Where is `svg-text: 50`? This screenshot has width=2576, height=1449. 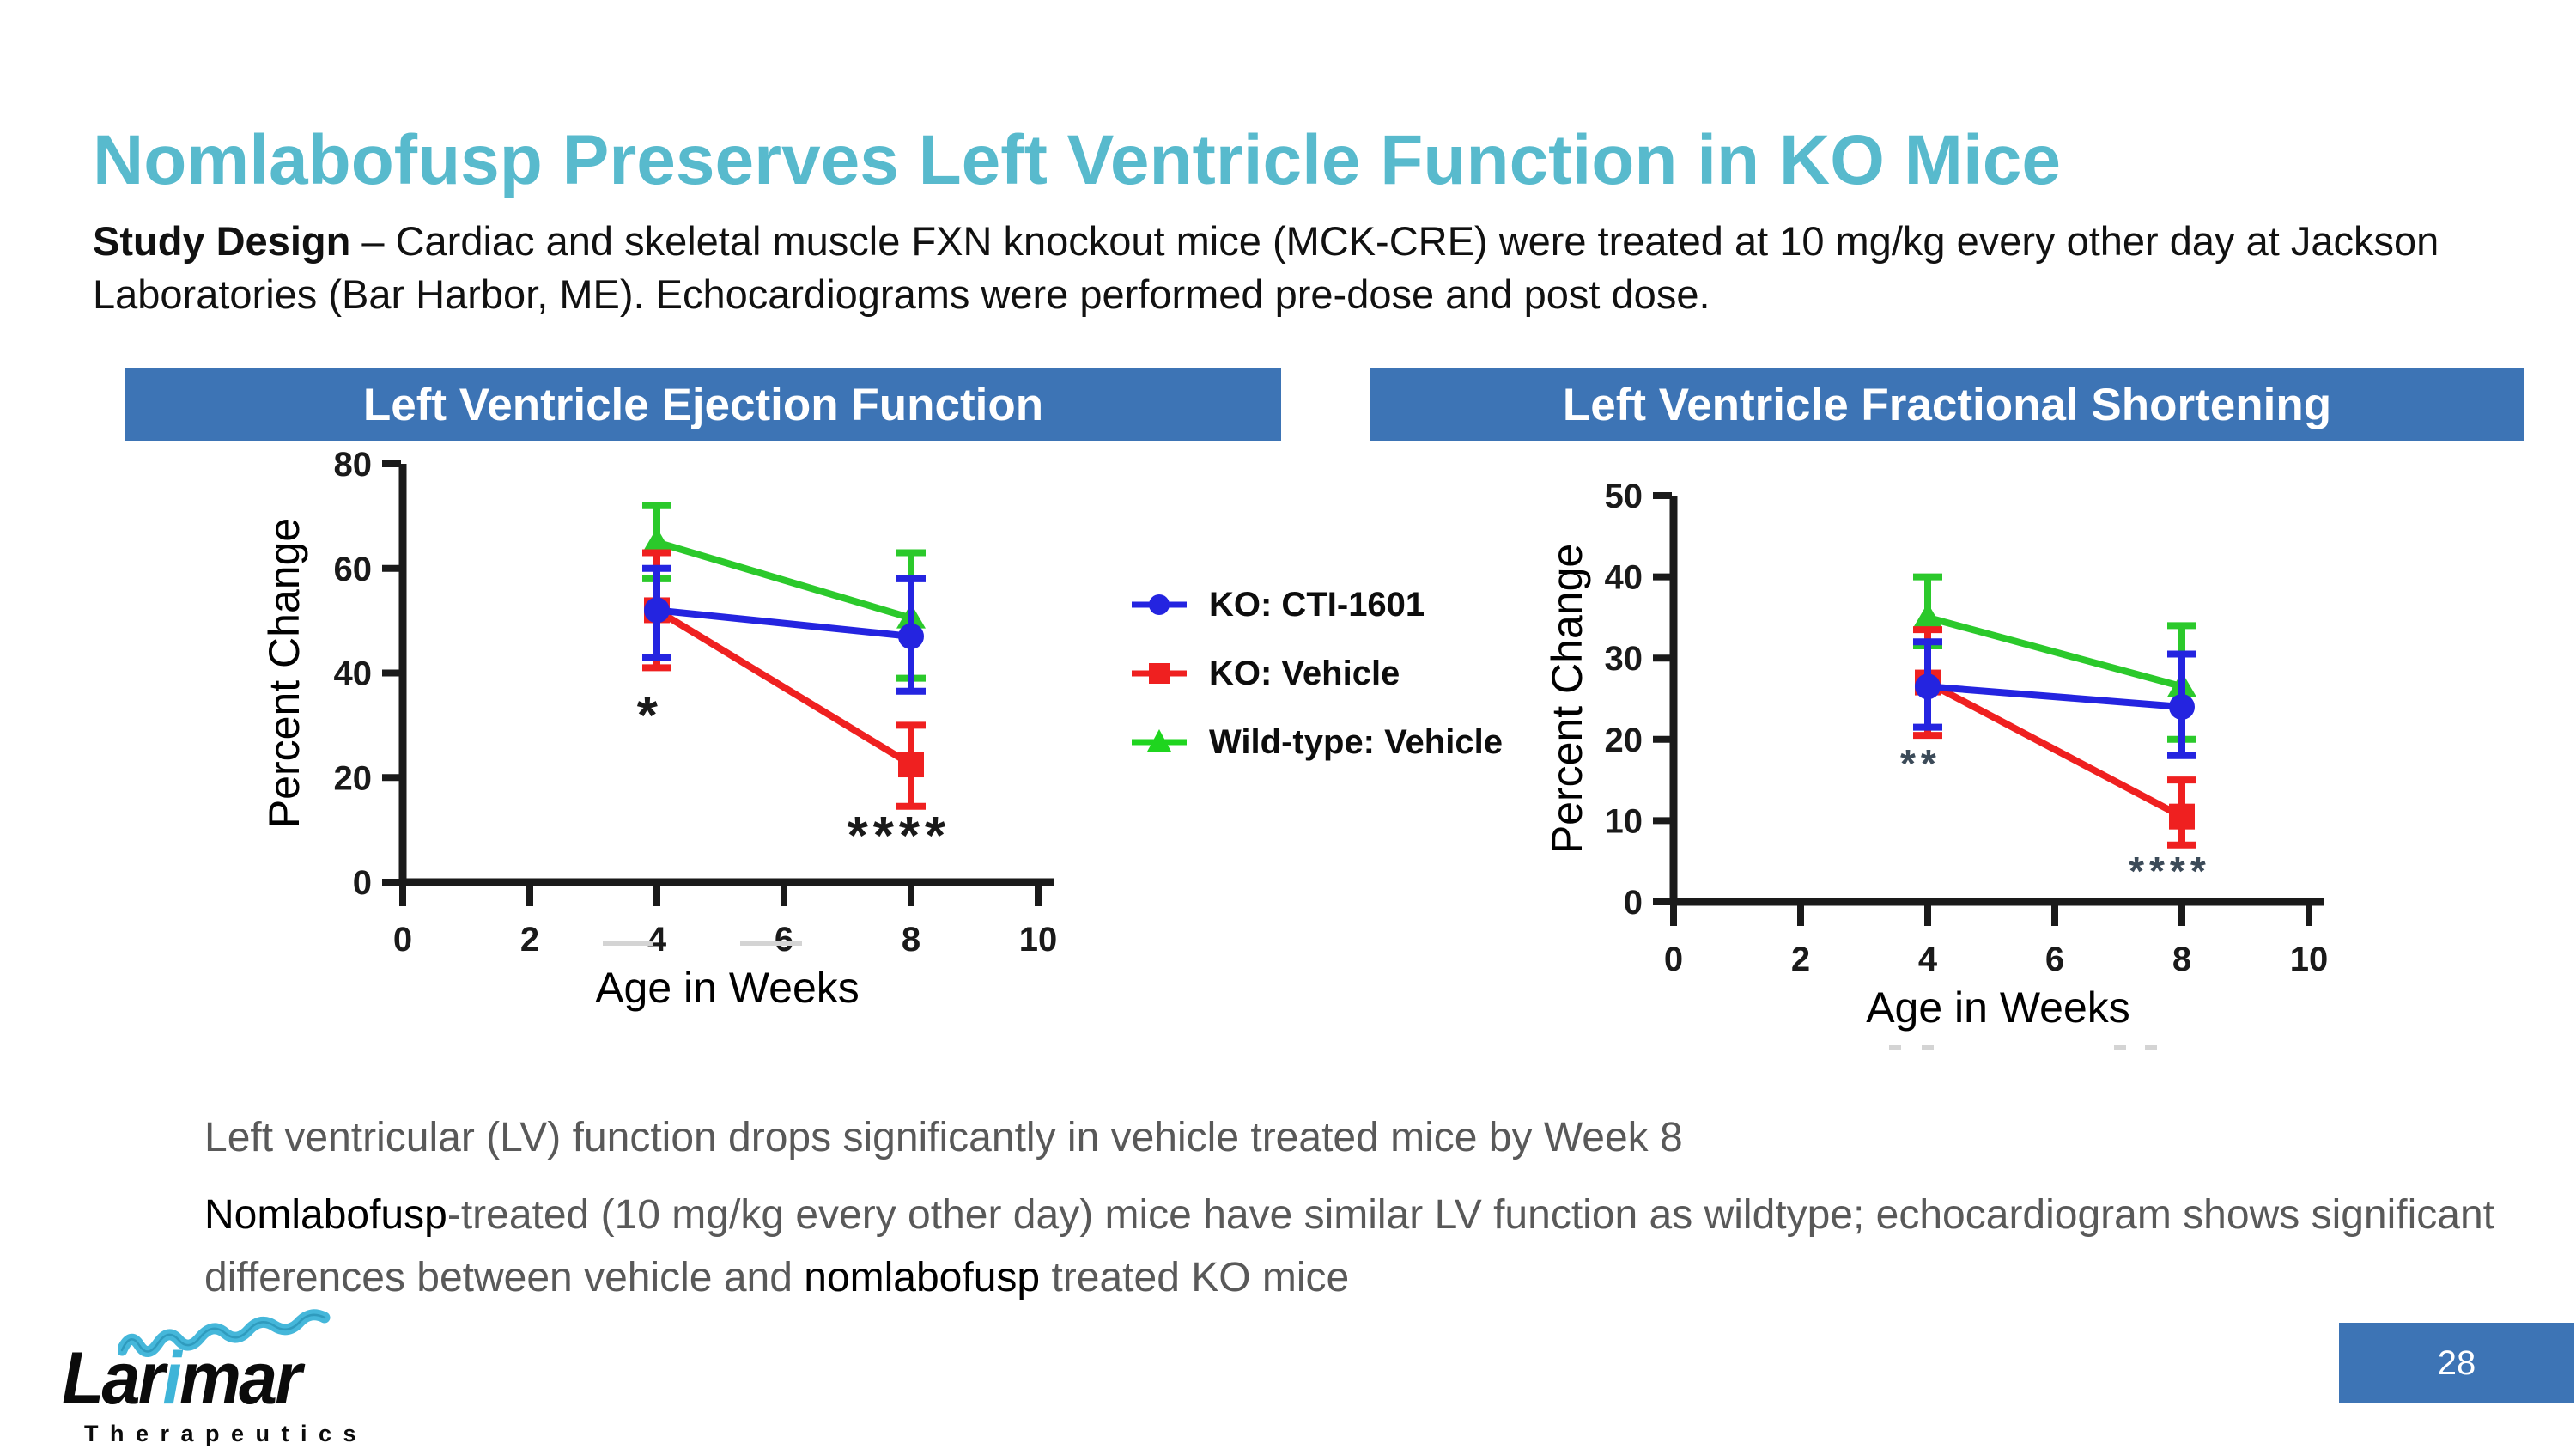 svg-text: 50 is located at coordinates (1624, 497).